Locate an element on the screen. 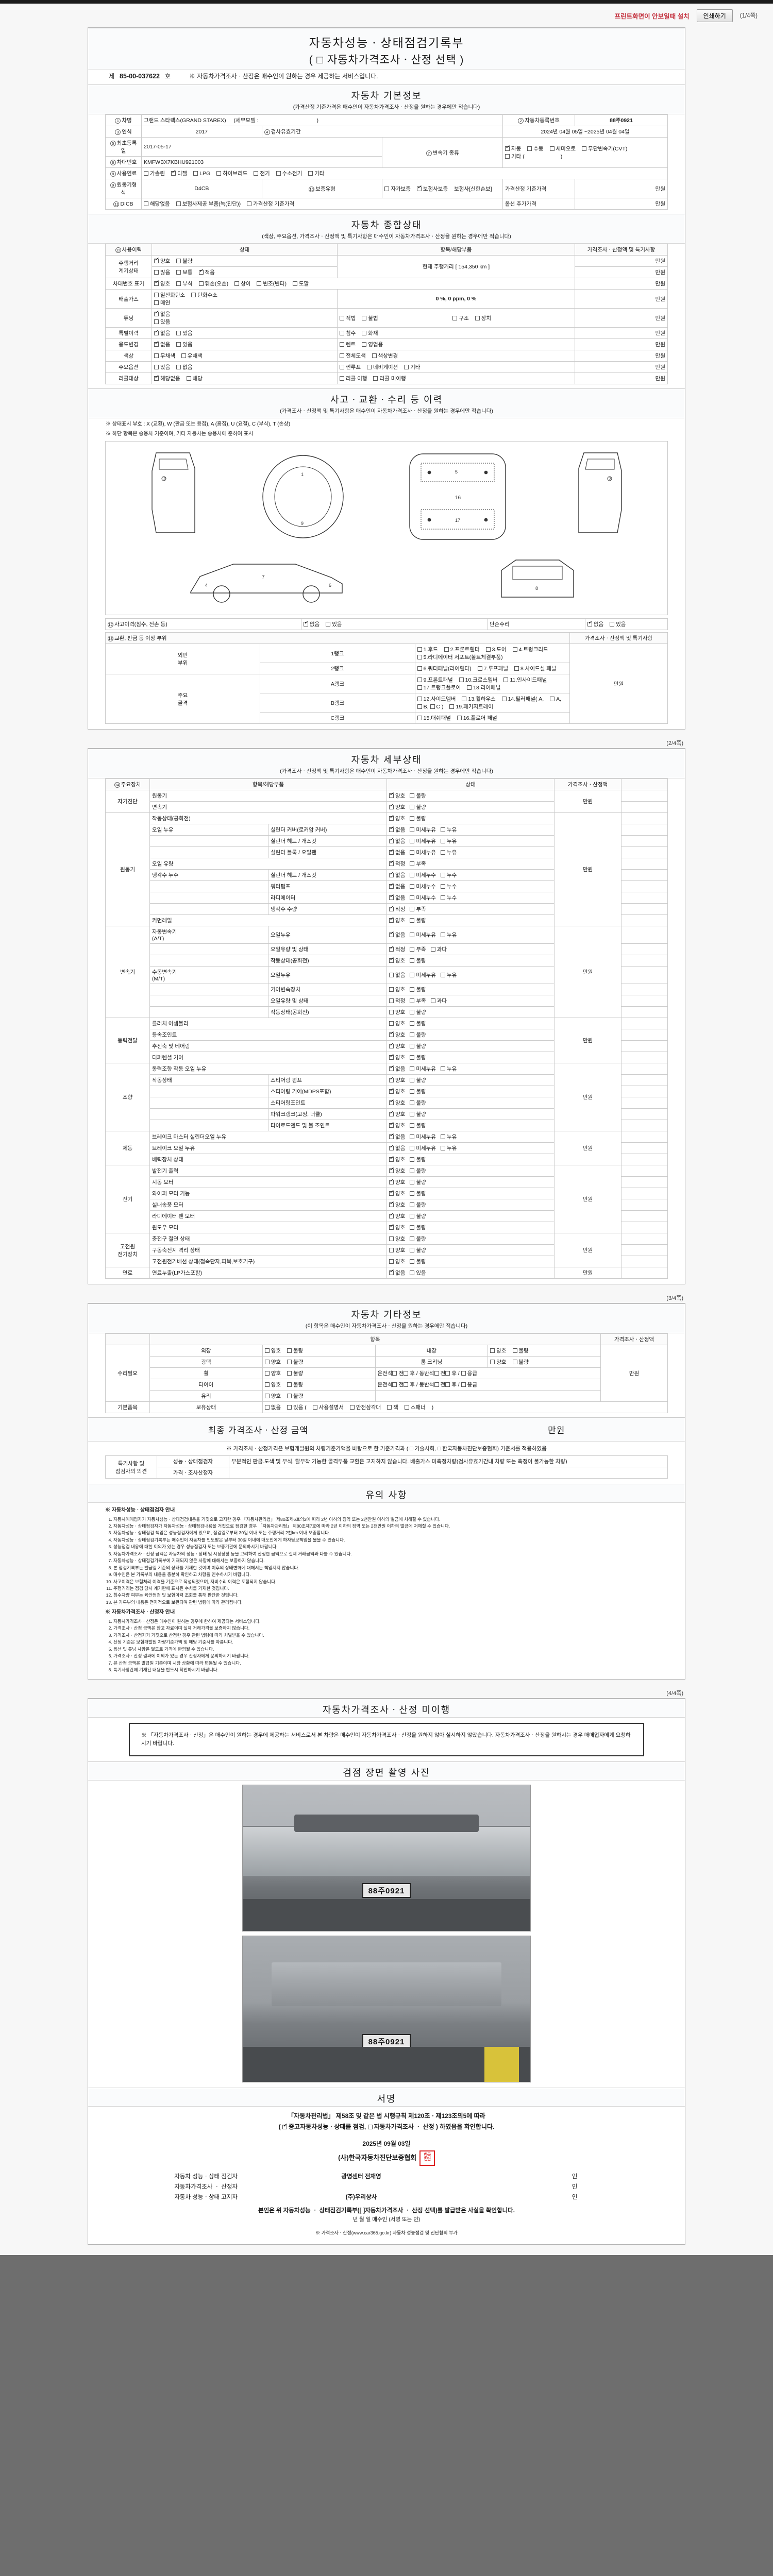 This screenshot has height=2576, width=773. trans-option-cvt: 무단변속기(CVT) is located at coordinates (604, 148).